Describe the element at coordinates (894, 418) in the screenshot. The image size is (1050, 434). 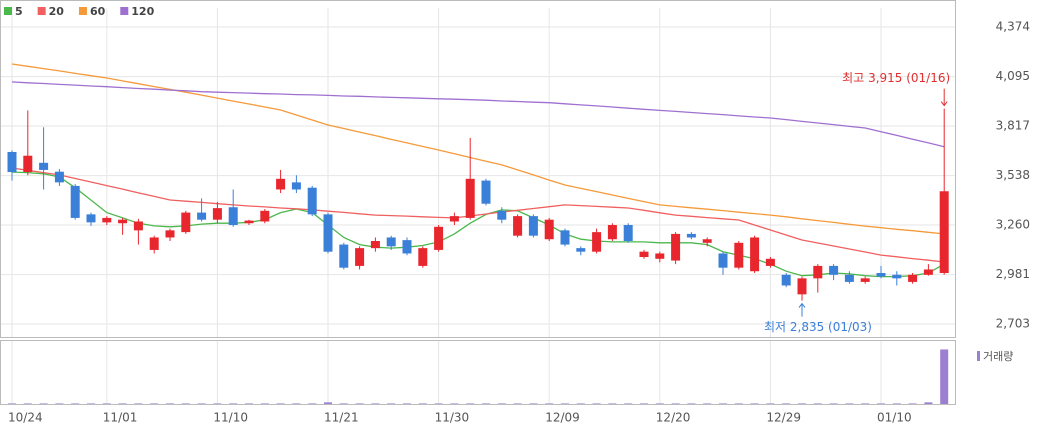
I see `x-tick-label: 01/10` at that location.